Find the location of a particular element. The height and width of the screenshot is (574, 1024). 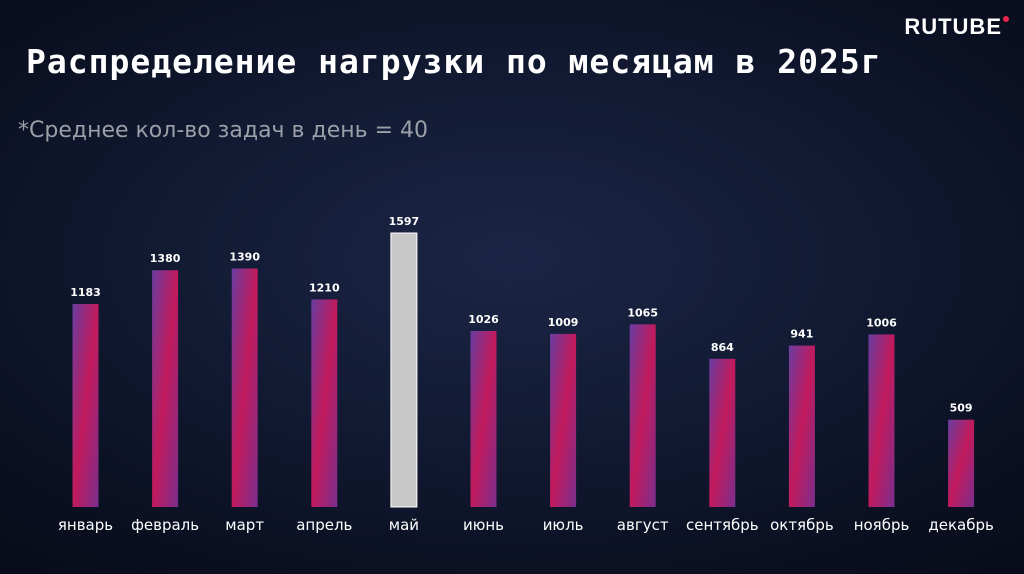

data-label: 941 is located at coordinates (801, 334).